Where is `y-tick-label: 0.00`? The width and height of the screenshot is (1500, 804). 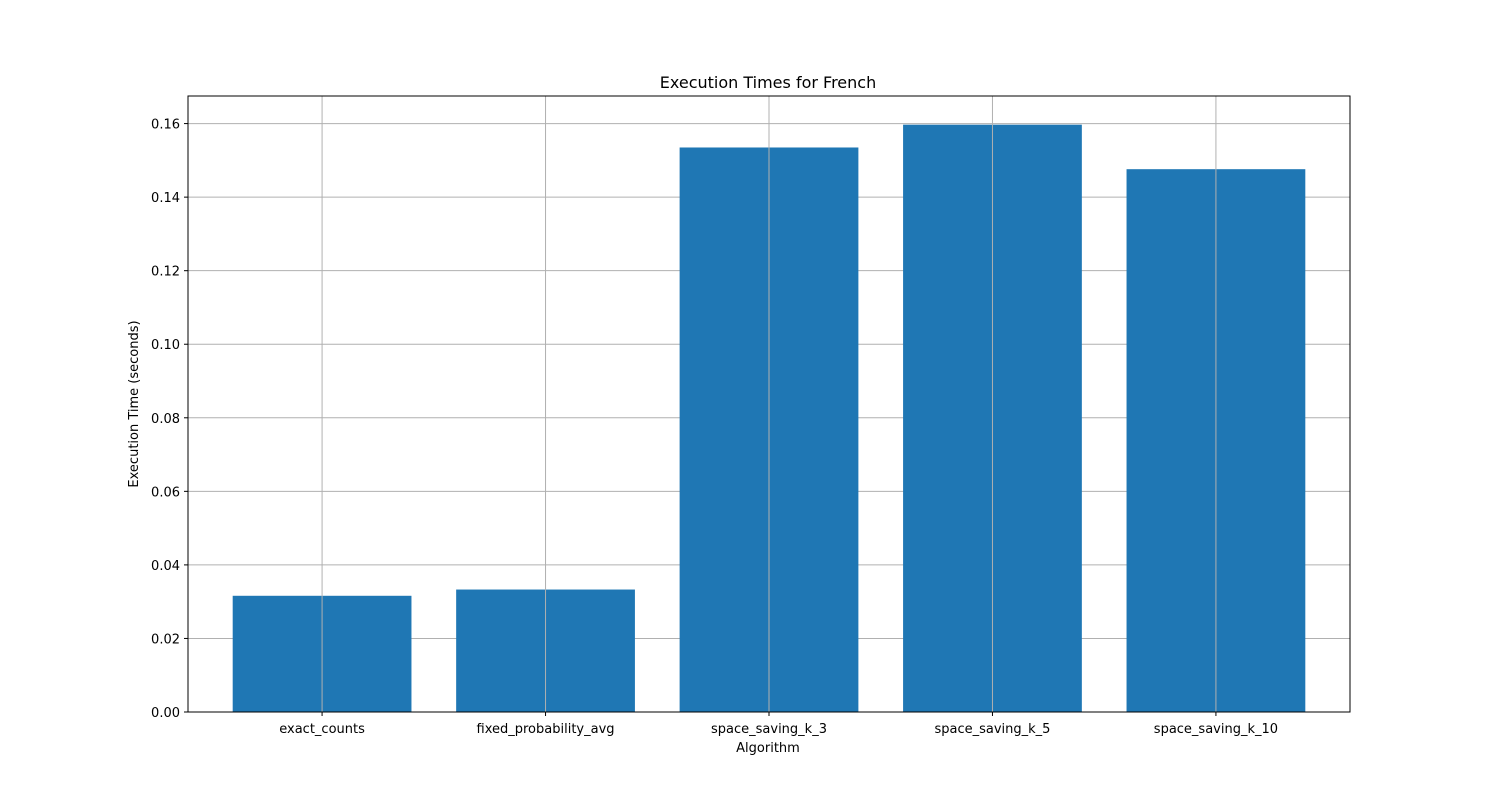
y-tick-label: 0.00 is located at coordinates (165, 713).